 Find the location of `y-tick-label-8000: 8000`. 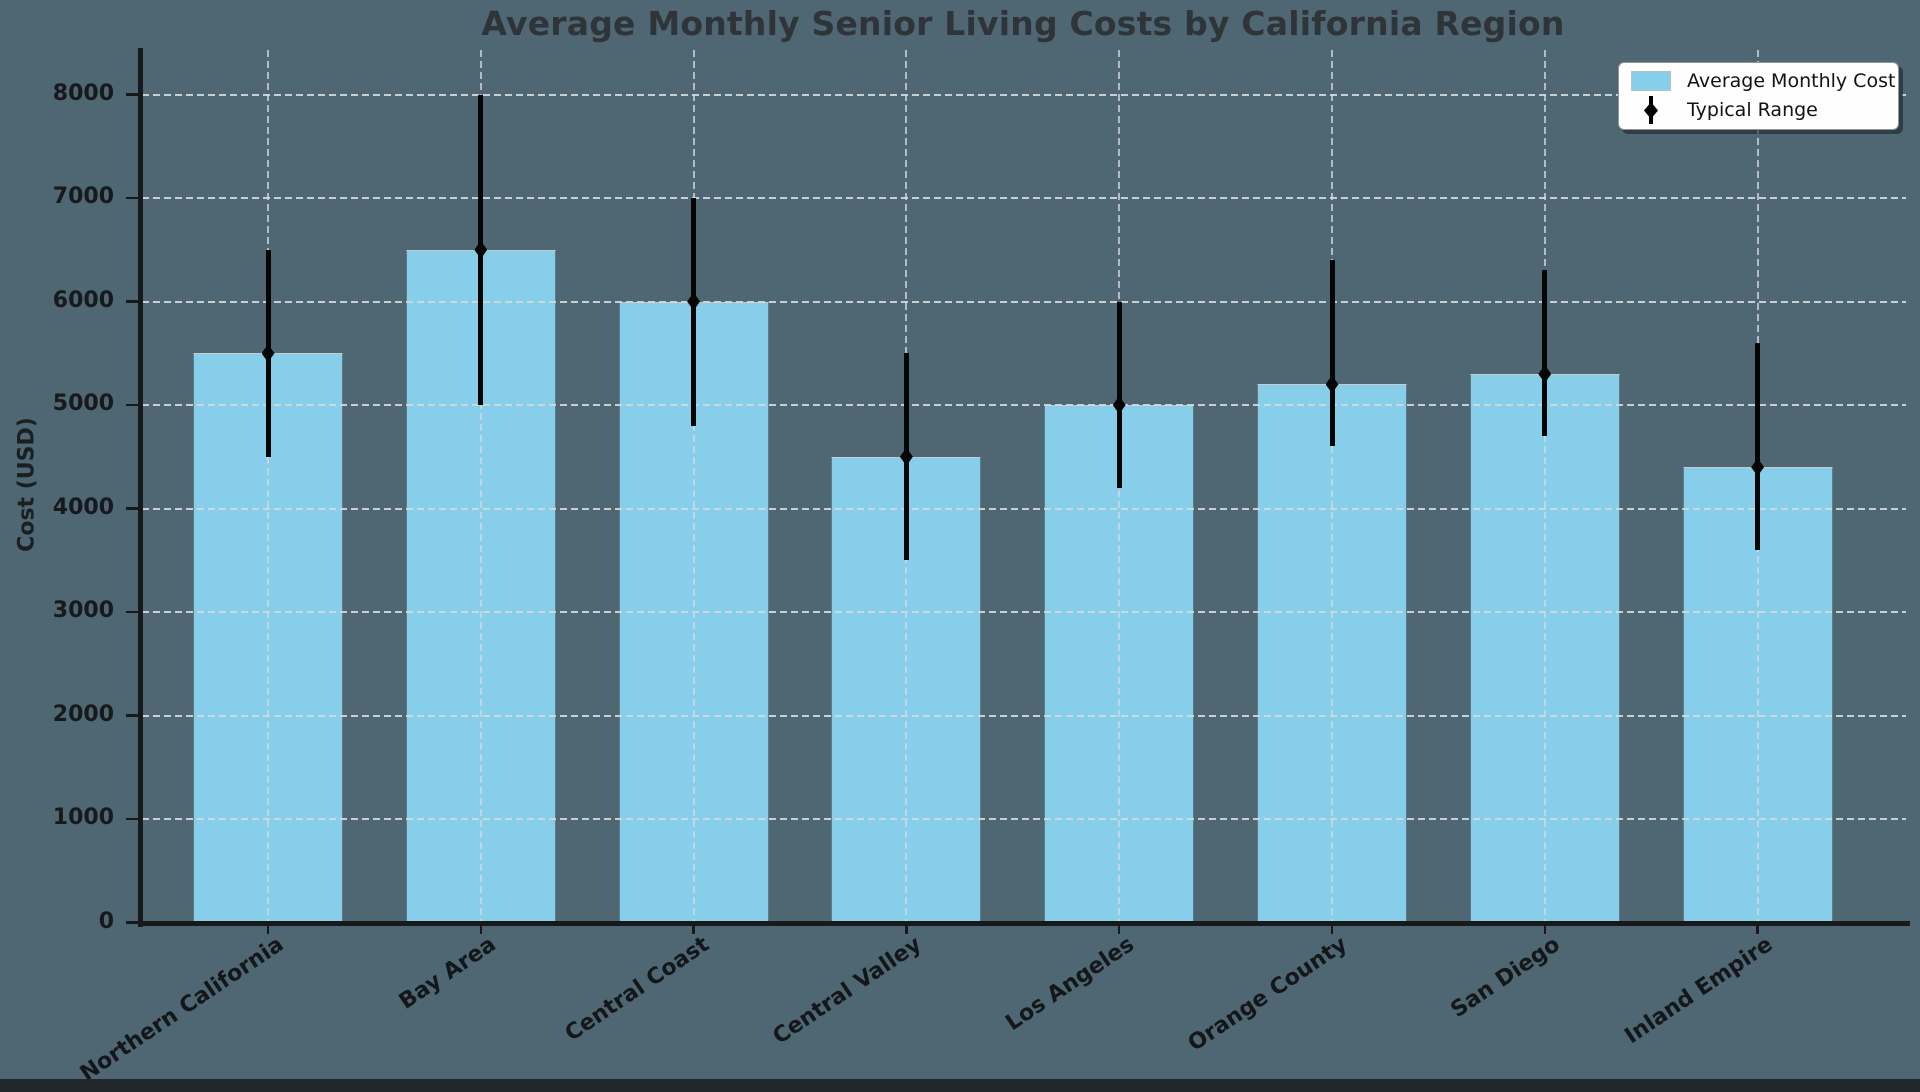

y-tick-label-8000: 8000 is located at coordinates (83, 93).